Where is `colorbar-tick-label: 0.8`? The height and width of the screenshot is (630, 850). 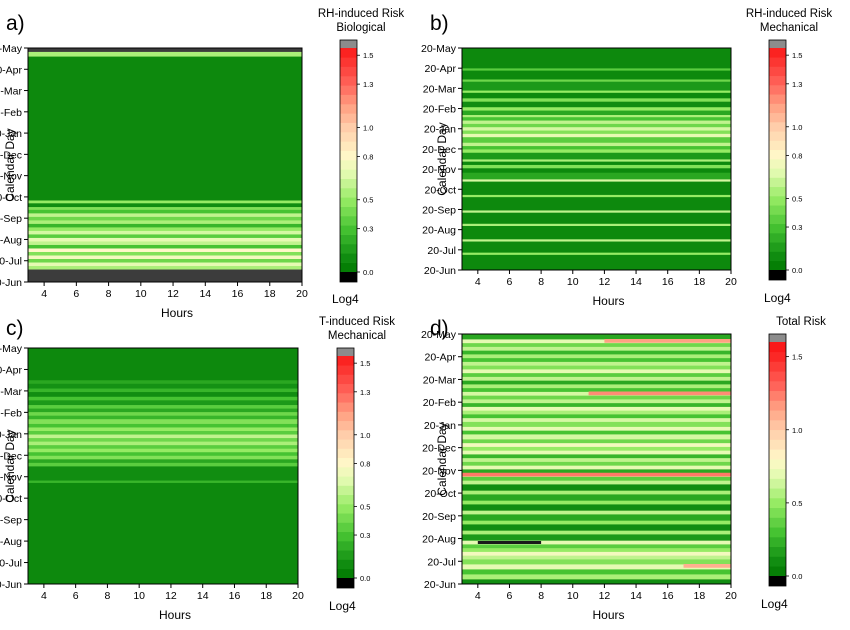
colorbar-tick-label: 0.8 is located at coordinates (368, 156).